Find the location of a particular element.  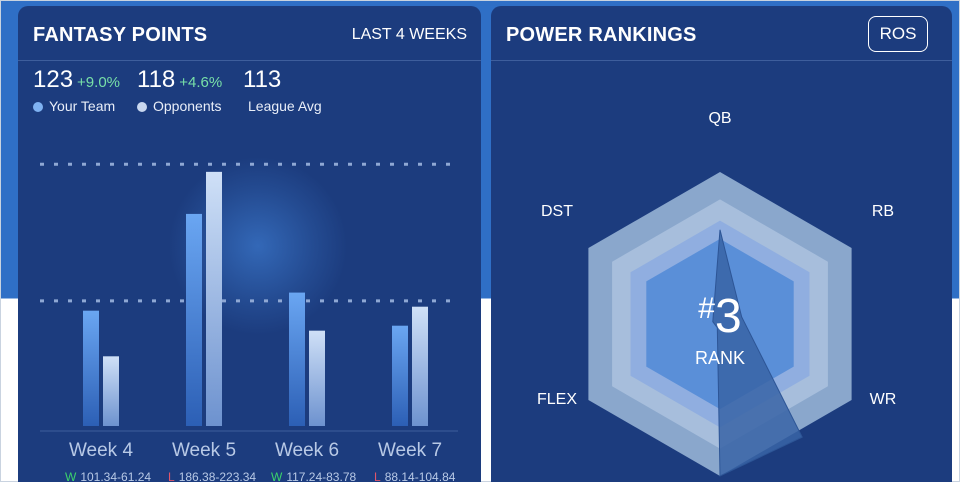

fantasy-points-title: FANTASY POINTS is located at coordinates (120, 35).